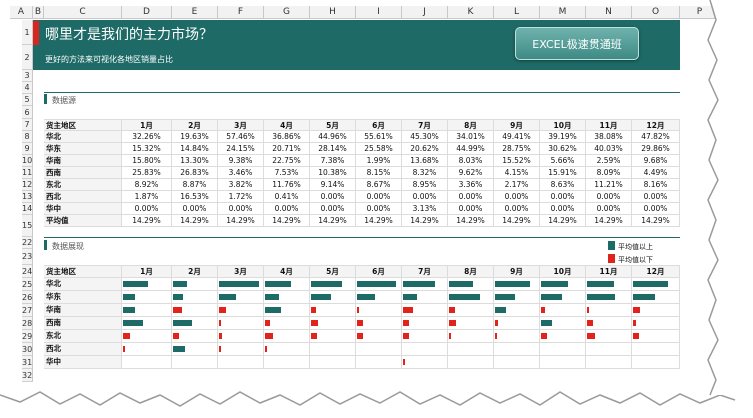  Describe the element at coordinates (27, 112) in the screenshot. I see `row-header: 6` at that location.